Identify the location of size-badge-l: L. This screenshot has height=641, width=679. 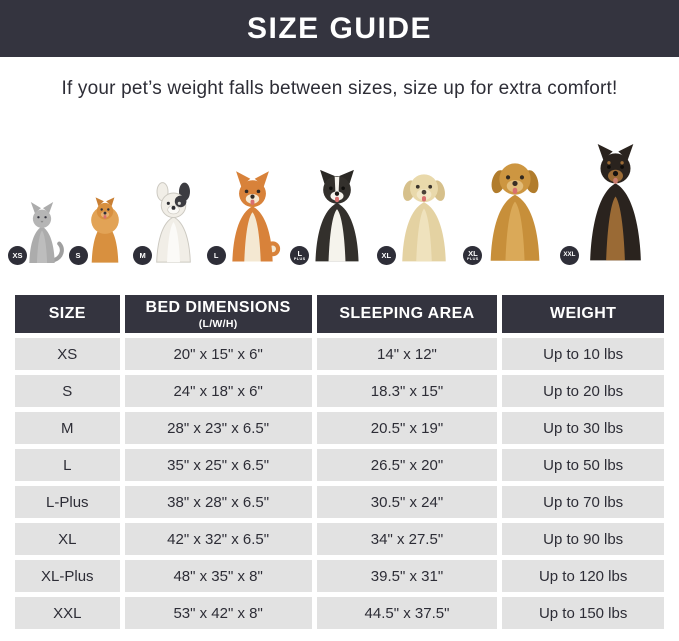
(216, 255).